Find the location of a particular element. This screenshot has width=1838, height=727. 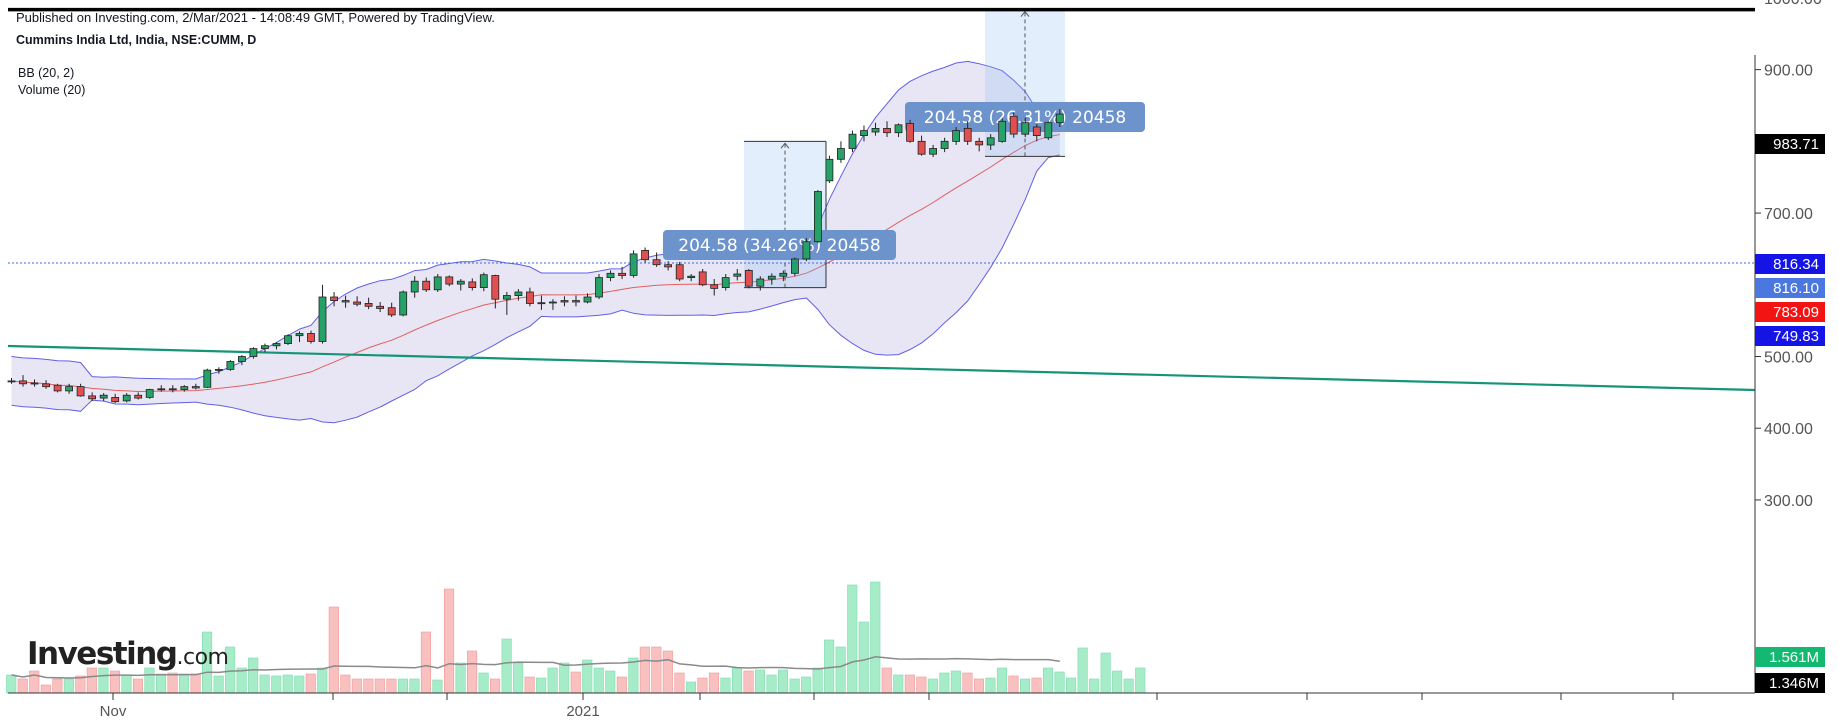

measure-label-box is located at coordinates (1025, 117).